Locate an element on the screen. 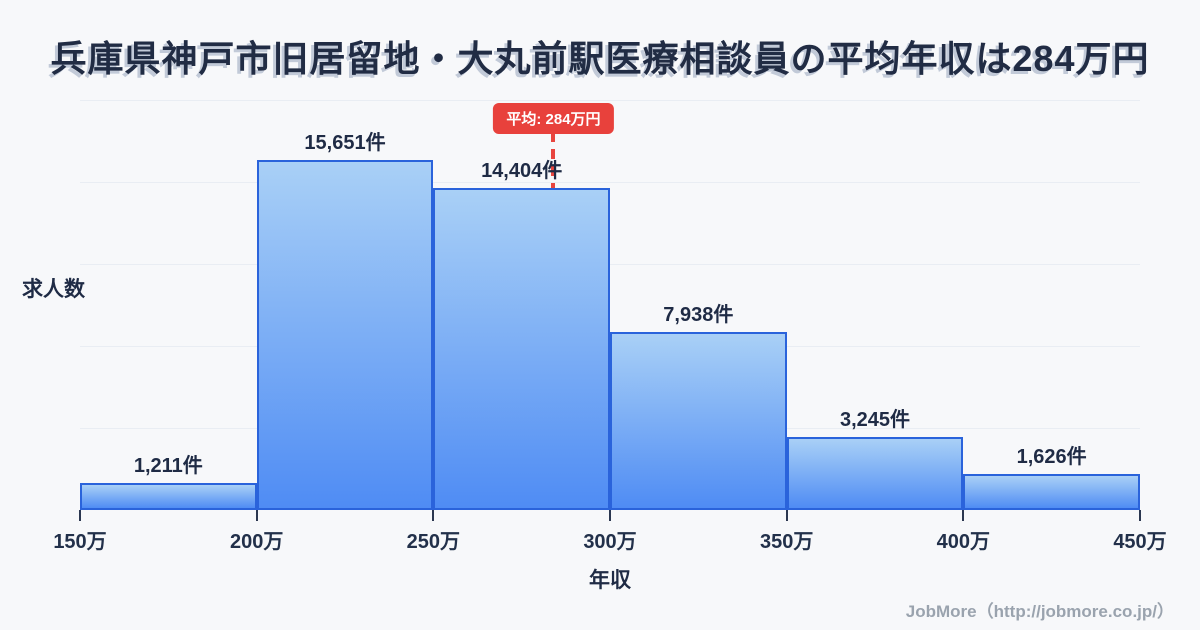 The height and width of the screenshot is (630, 1200). x-axis-tick-label: 200万 is located at coordinates (256, 542).